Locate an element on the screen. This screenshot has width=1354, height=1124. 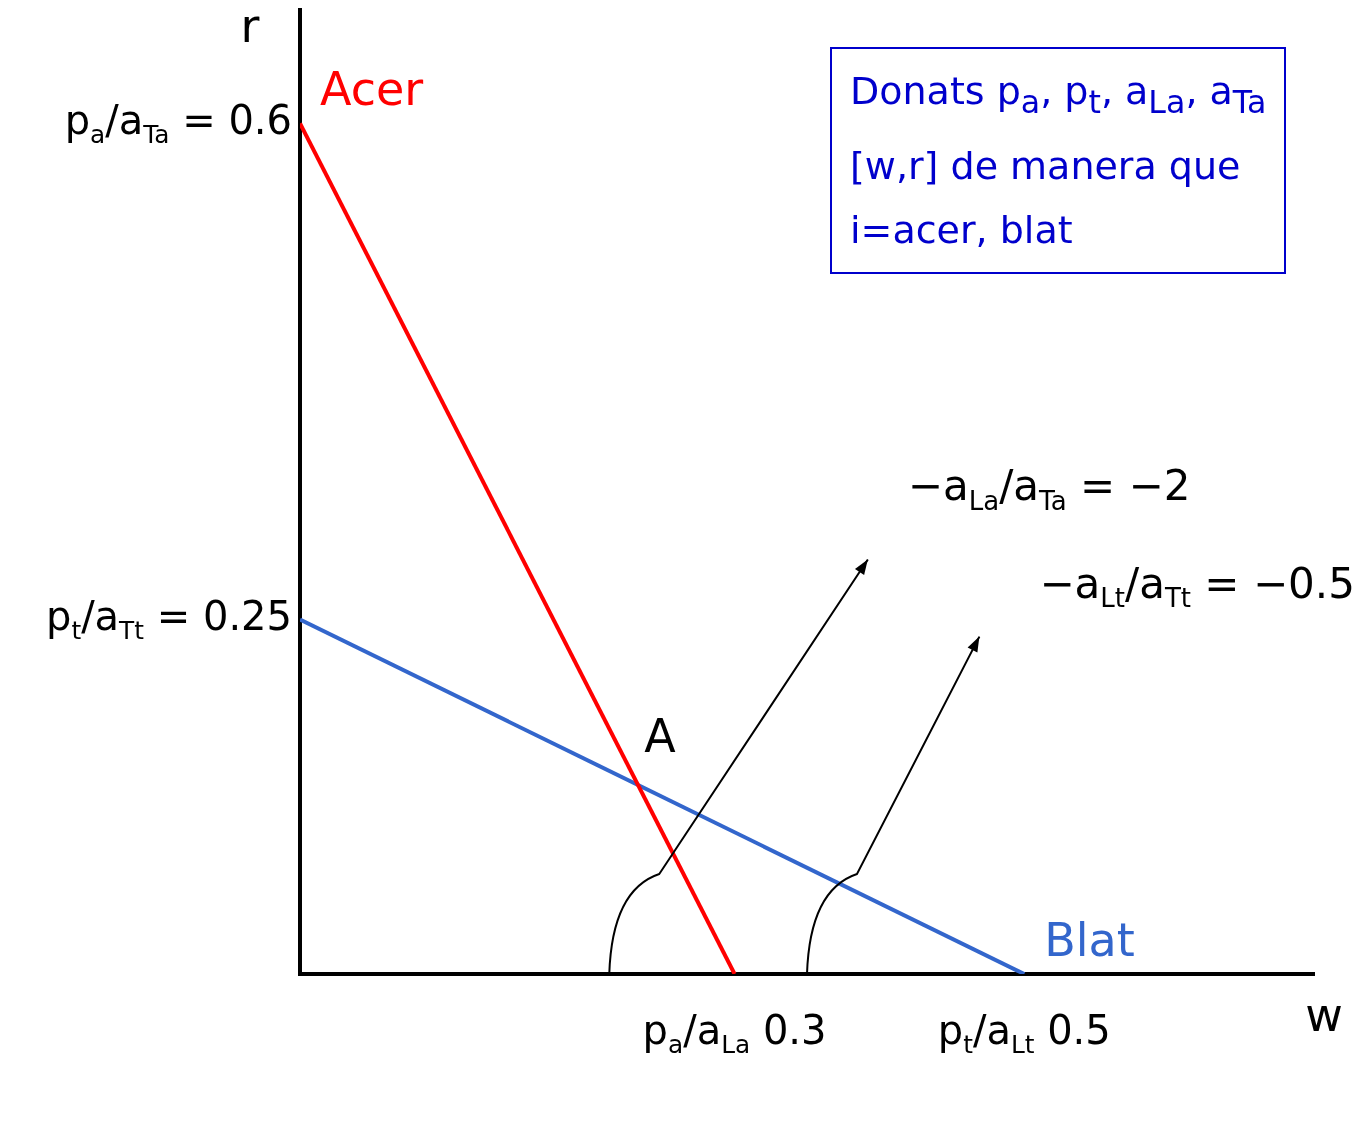
series-label: Acer is located at coordinates (372, 89).